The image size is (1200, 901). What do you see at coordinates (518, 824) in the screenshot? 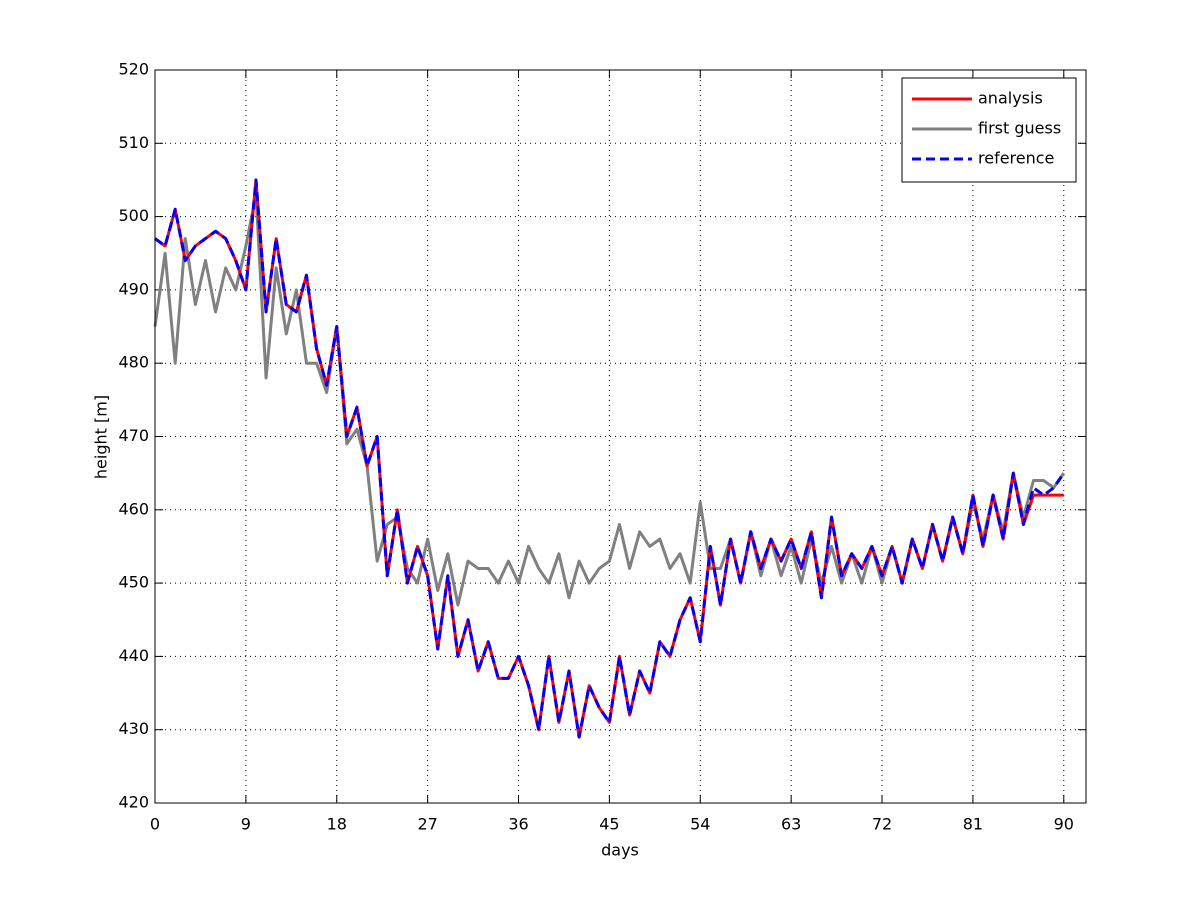
I see `x-tick-label: 36` at bounding box center [518, 824].